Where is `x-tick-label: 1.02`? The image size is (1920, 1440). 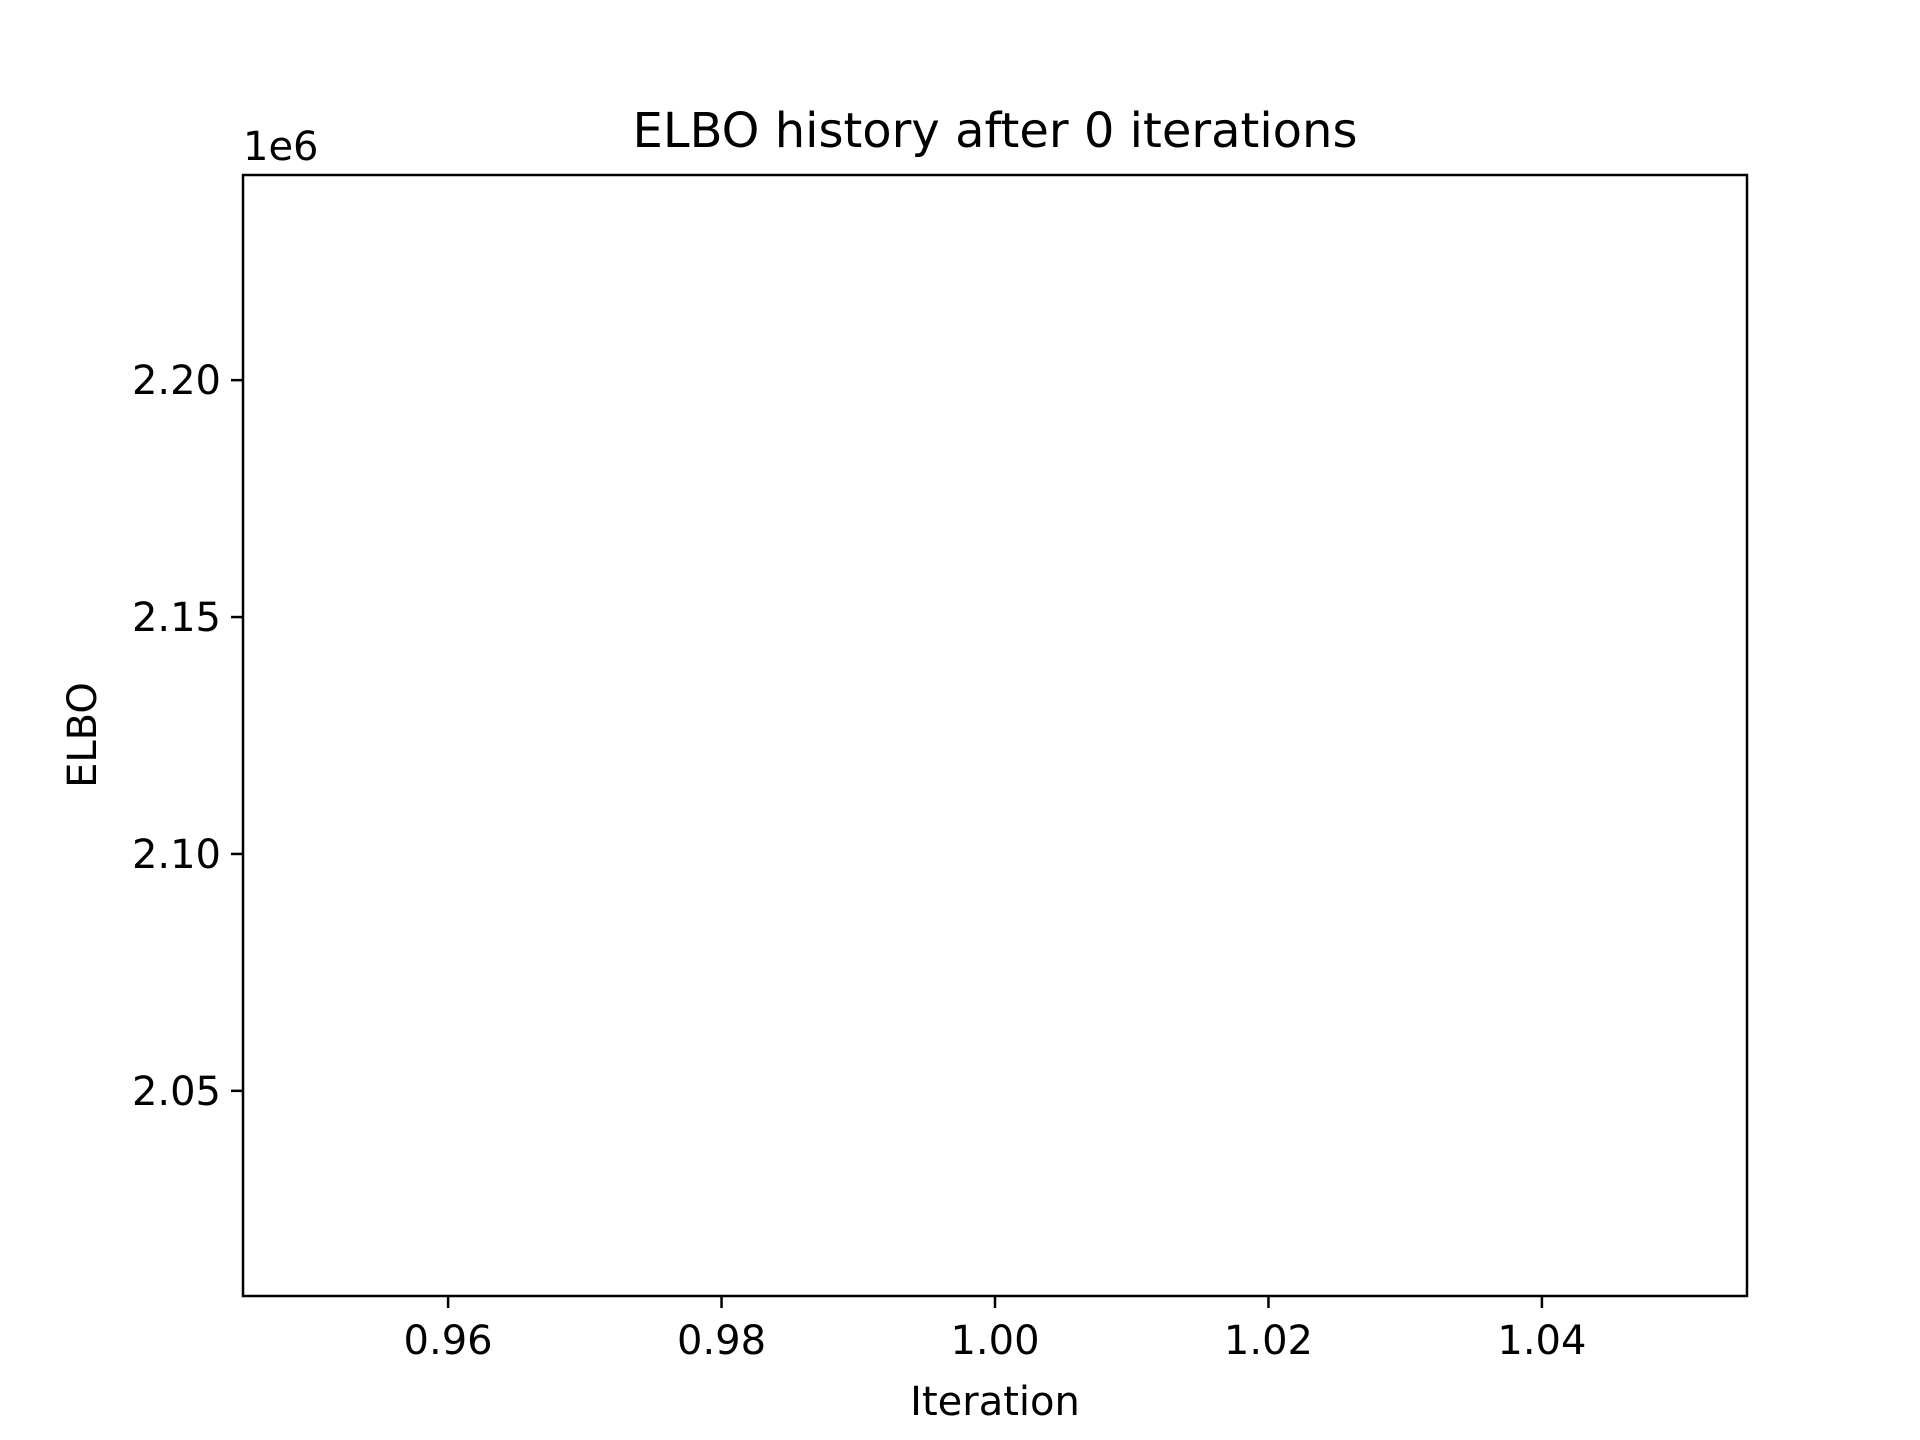 x-tick-label: 1.02 is located at coordinates (1268, 1341).